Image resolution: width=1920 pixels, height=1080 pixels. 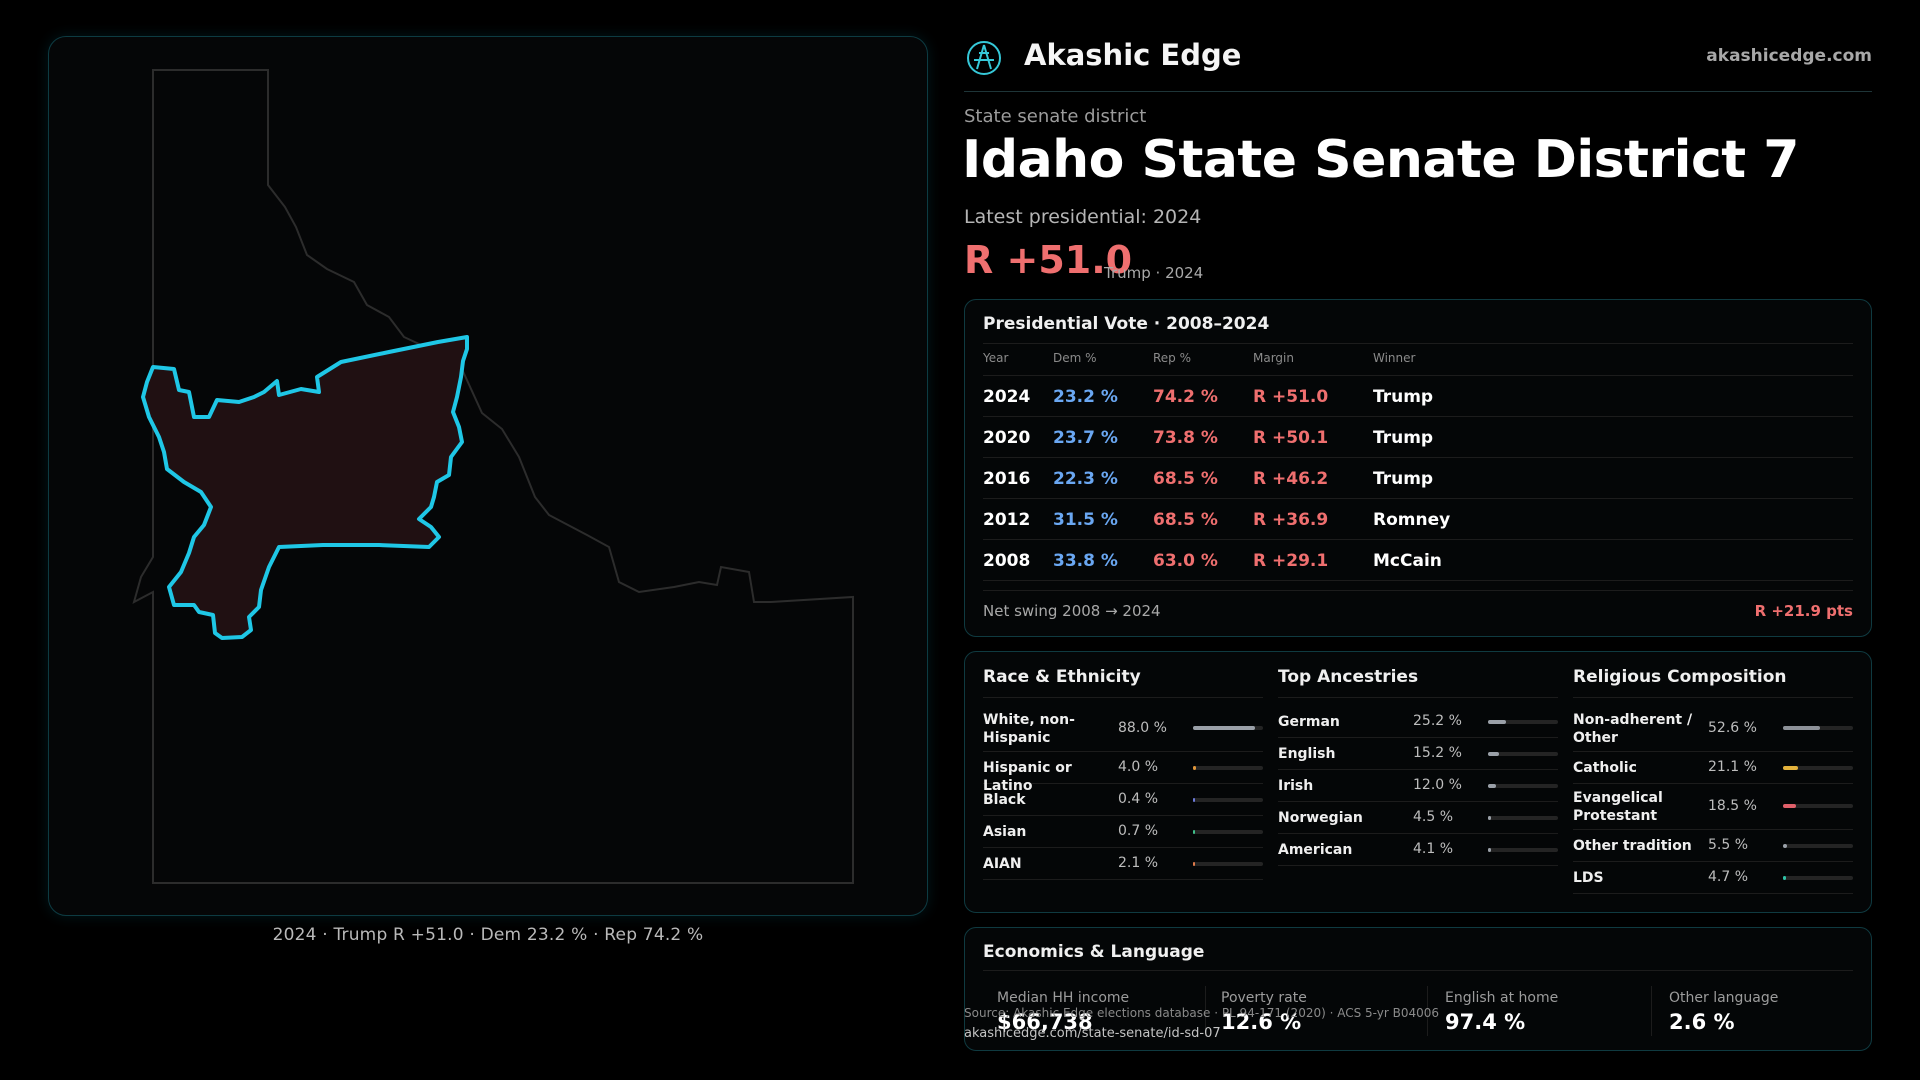 What do you see at coordinates (1291, 561) in the screenshot?
I see `row-margin: R +29.1` at bounding box center [1291, 561].